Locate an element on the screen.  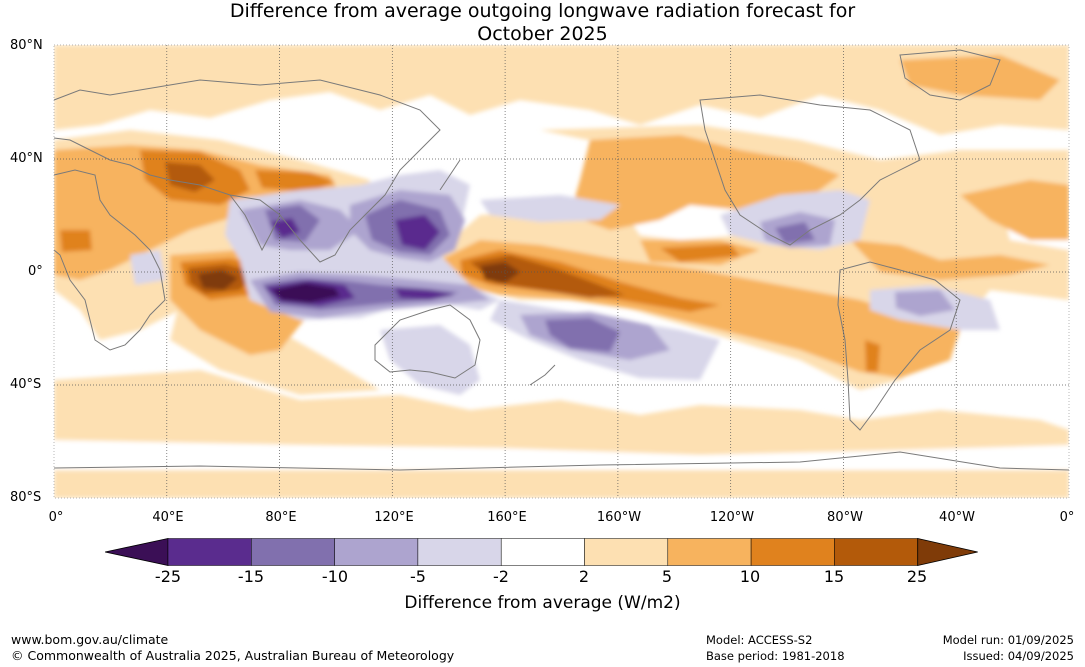
south-america-coastline is located at coordinates (899, 346).